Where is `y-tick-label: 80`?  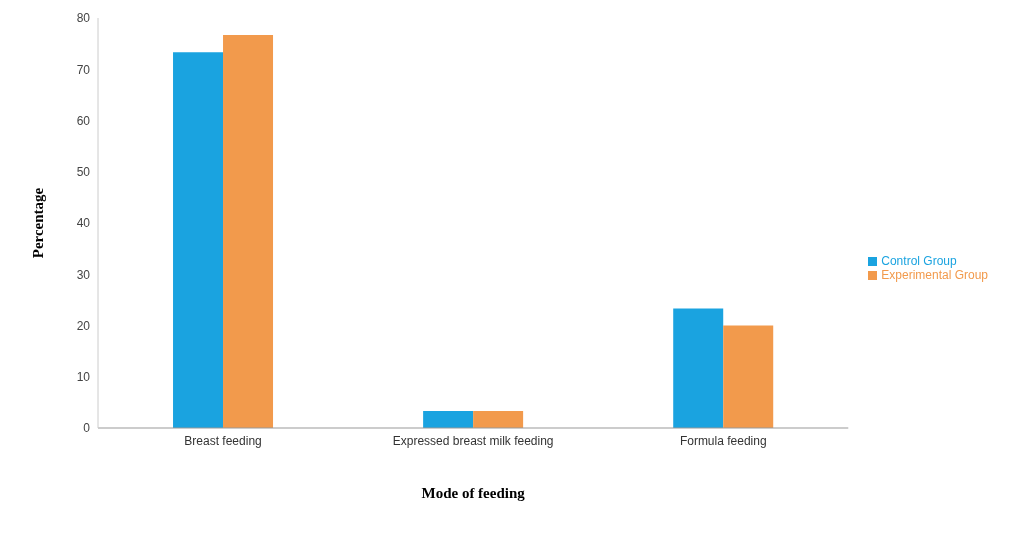 y-tick-label: 80 is located at coordinates (83, 18).